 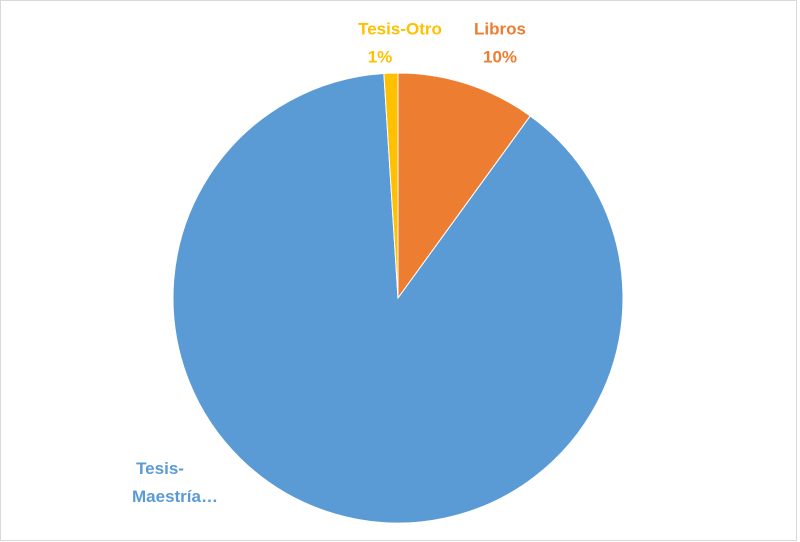 I want to click on slice-label: Tesis-Otro, so click(x=400, y=28).